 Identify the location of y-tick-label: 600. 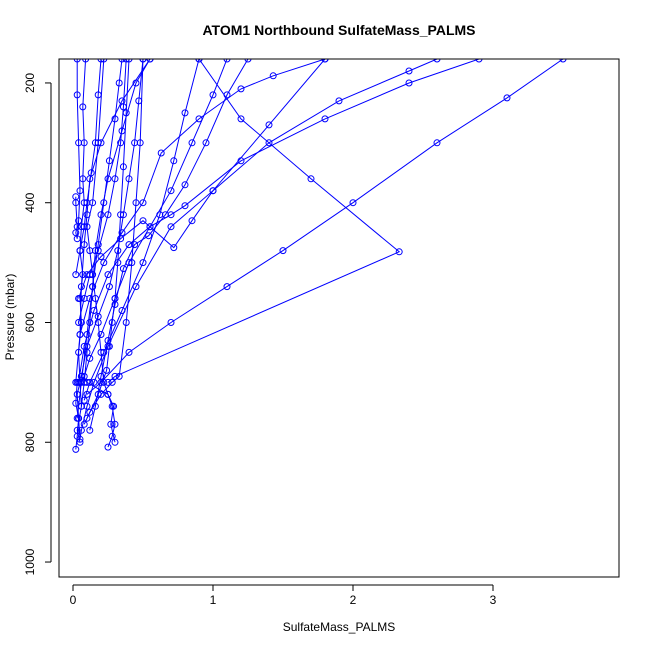
(30, 322).